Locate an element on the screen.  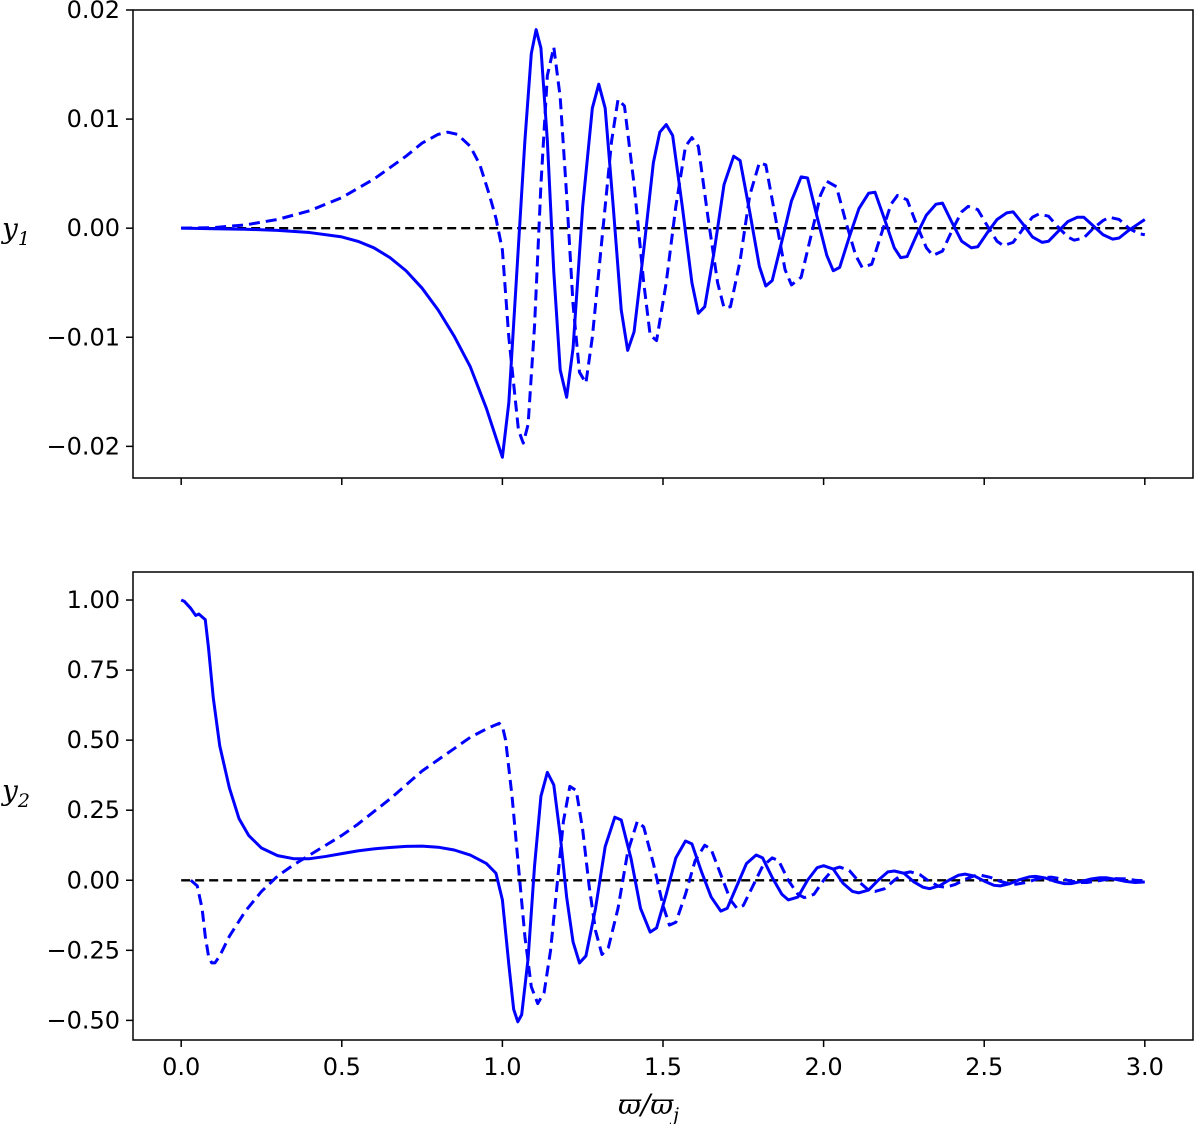
y-tick-label: −0.02 is located at coordinates (83, 446).